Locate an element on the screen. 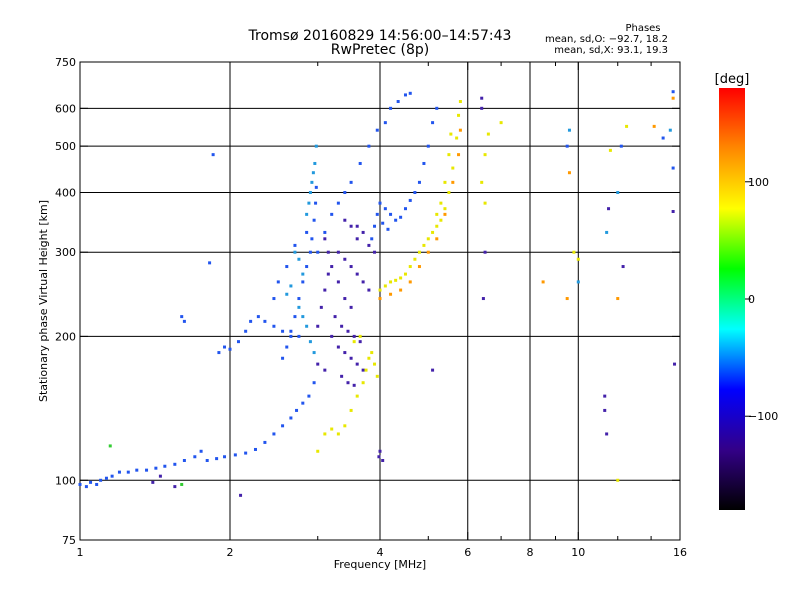  y-tick-label: 100 is located at coordinates (65, 480).